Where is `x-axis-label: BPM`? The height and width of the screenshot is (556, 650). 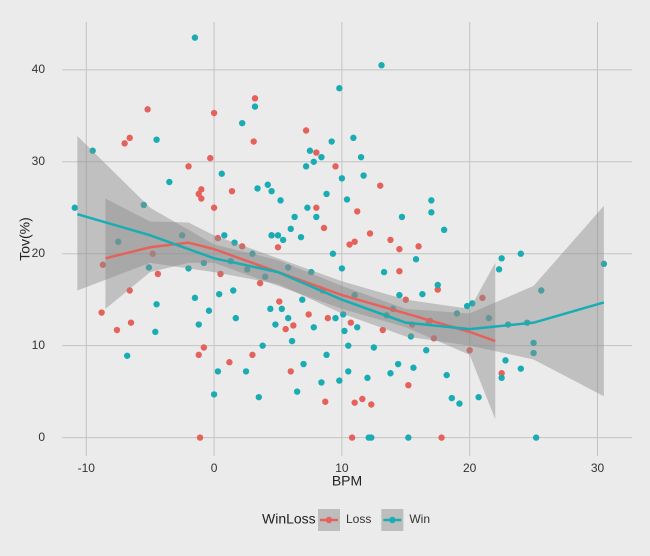 x-axis-label: BPM is located at coordinates (347, 481).